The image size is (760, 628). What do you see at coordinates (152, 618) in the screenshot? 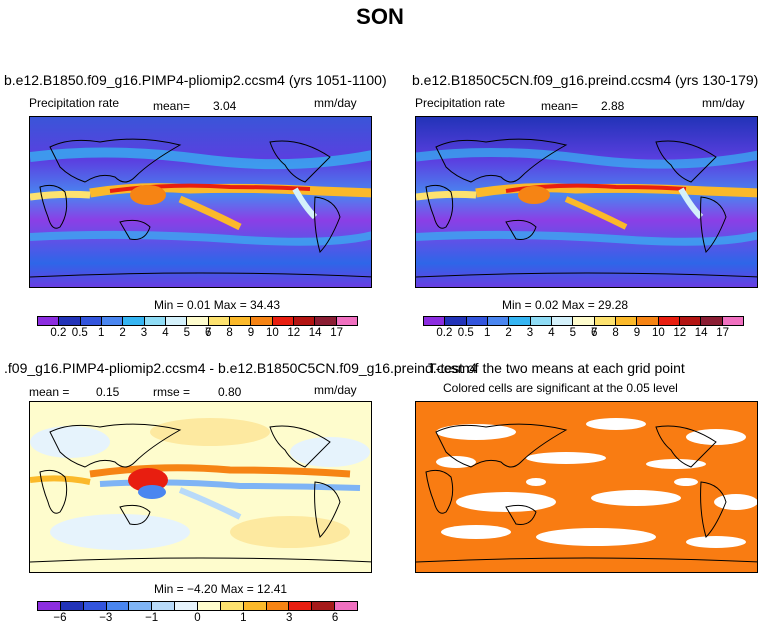
I see `colorbar-tick-label: −1` at bounding box center [152, 618].